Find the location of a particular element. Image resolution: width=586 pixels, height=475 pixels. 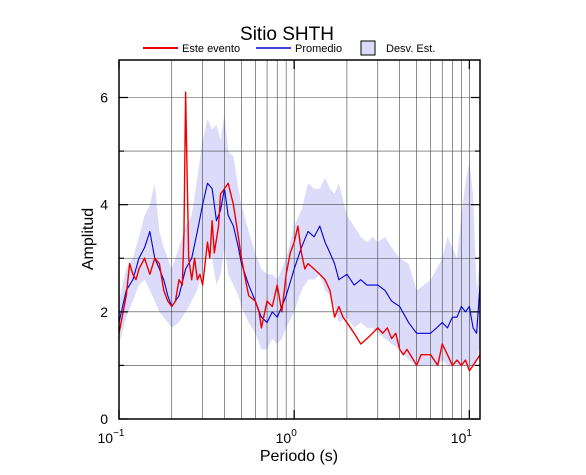

y-tick-label: 2 is located at coordinates (104, 312).